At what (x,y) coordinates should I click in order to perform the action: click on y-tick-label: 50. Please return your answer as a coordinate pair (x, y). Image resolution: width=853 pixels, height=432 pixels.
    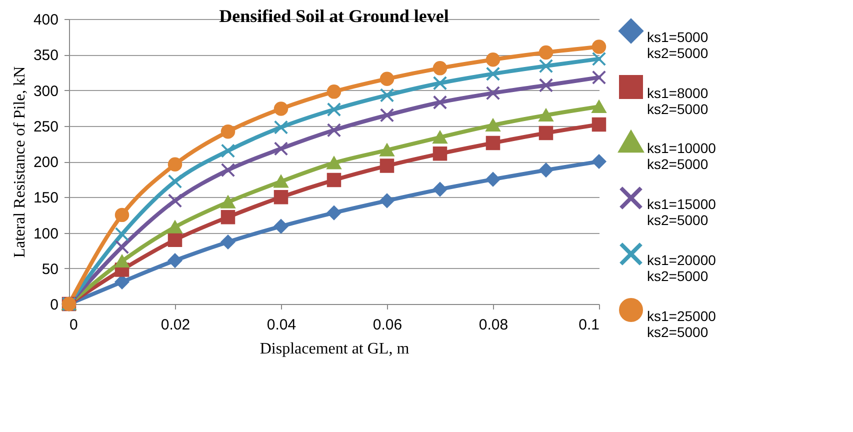
    Looking at the image, I should click on (50, 269).